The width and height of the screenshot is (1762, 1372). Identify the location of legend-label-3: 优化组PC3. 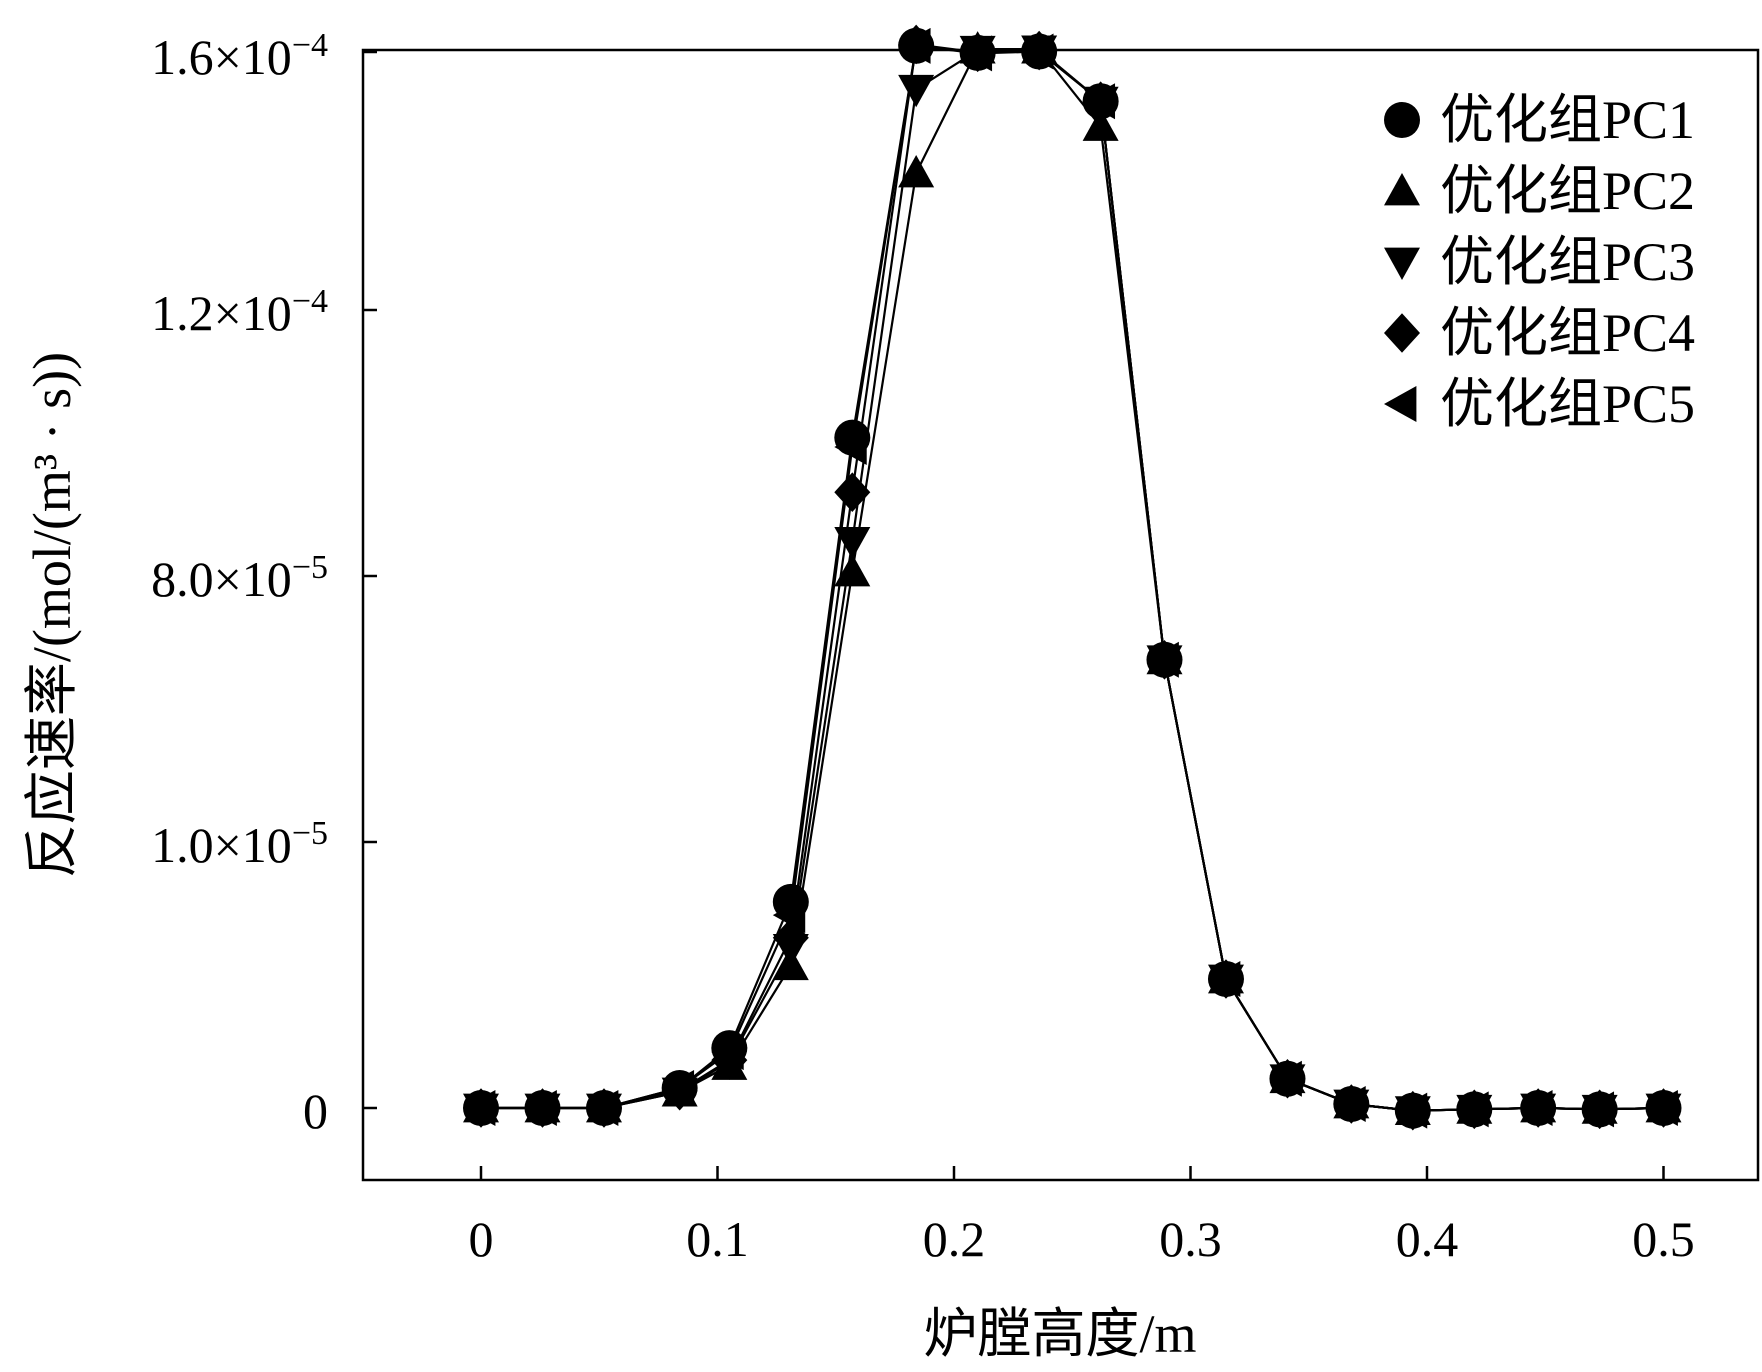
(1567, 262).